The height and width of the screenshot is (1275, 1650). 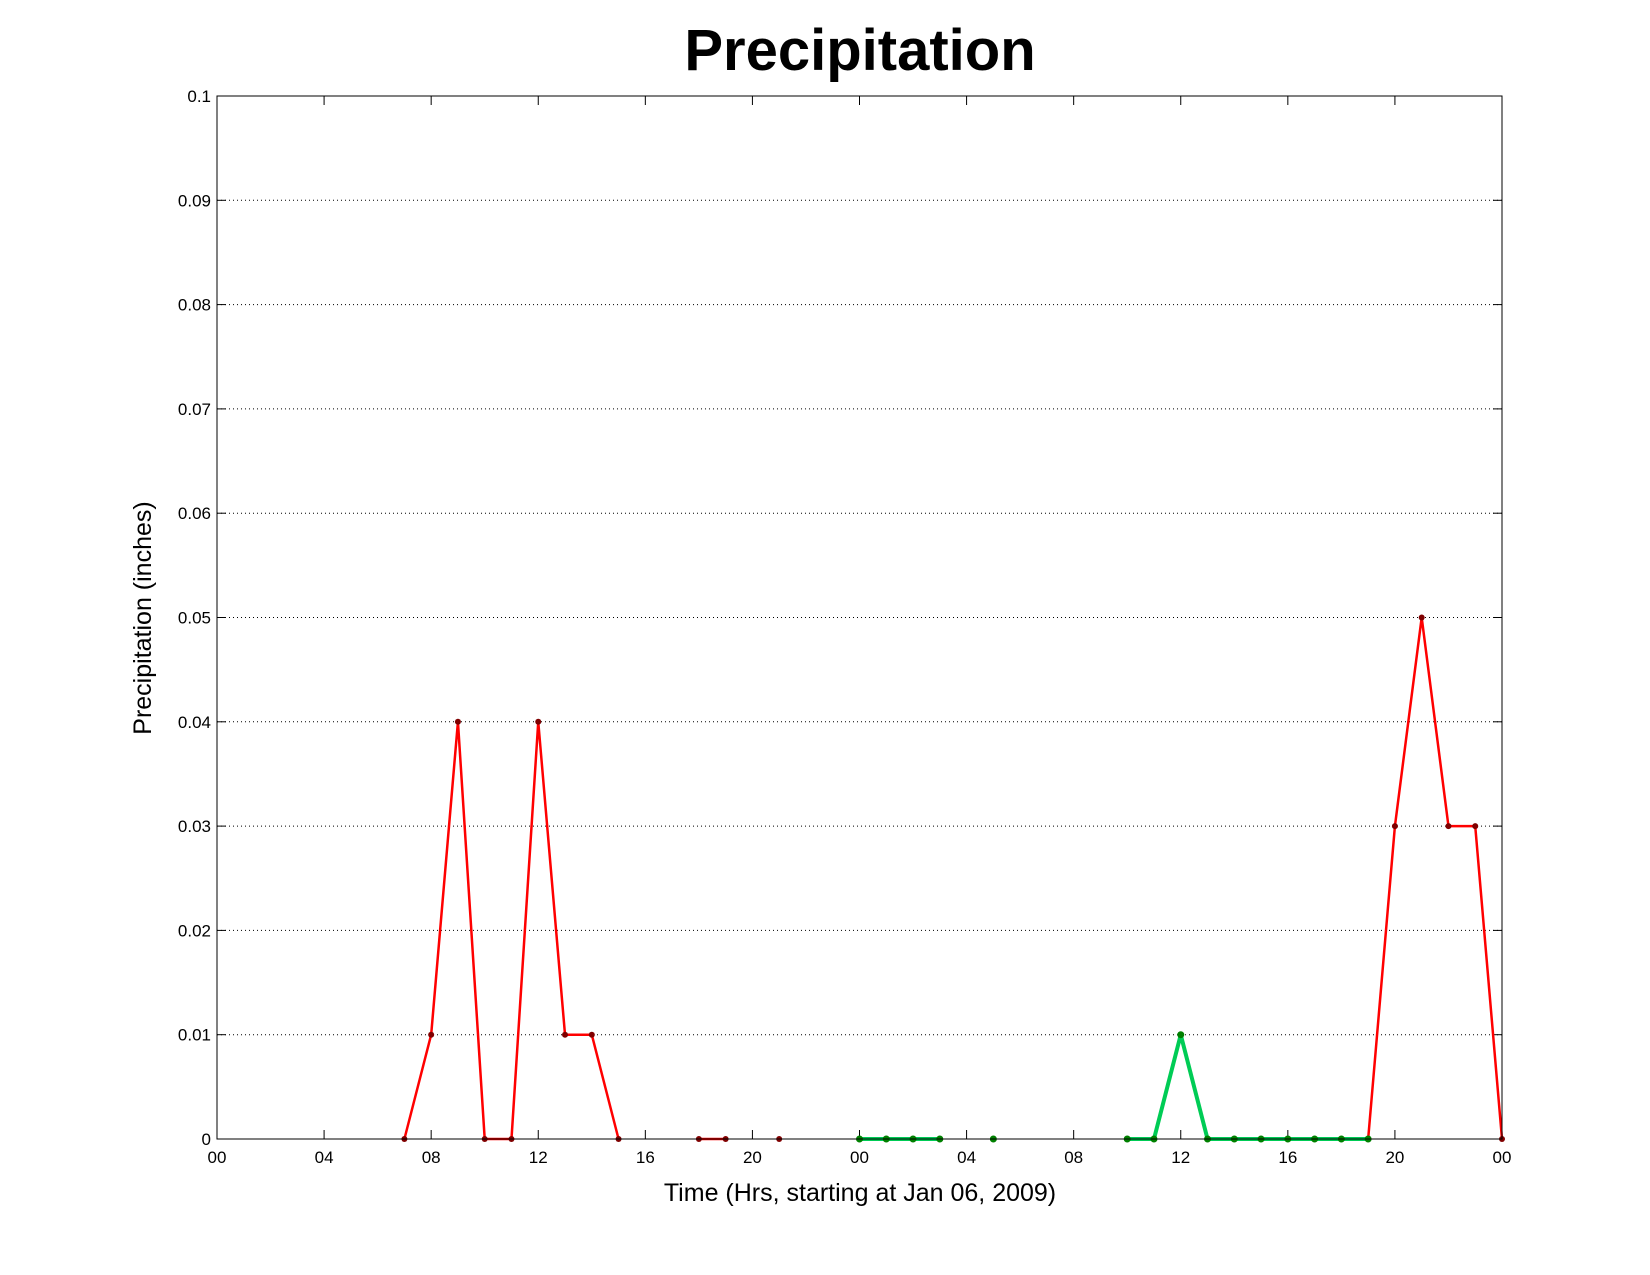 I want to click on y-tick-labels: 0 0.01 0.02 0.03 0.04 0.05 0.06 0.07 0.08 0.09 0.1, so click(x=194, y=618).